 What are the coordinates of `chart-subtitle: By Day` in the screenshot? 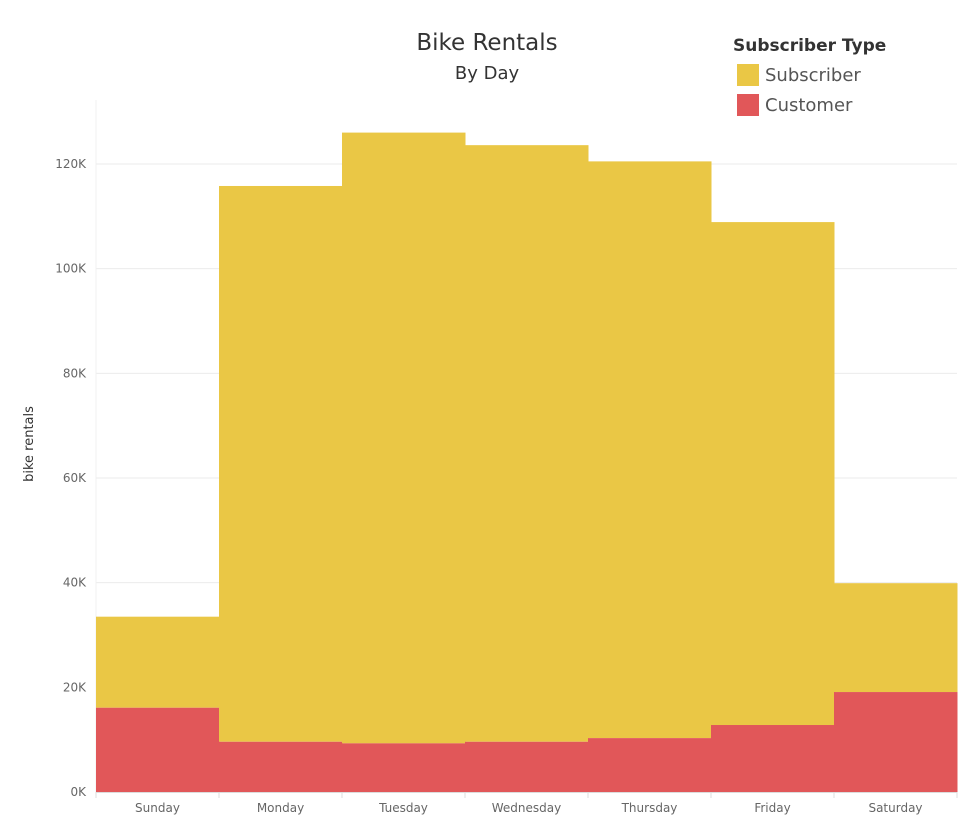 It's located at (487, 73).